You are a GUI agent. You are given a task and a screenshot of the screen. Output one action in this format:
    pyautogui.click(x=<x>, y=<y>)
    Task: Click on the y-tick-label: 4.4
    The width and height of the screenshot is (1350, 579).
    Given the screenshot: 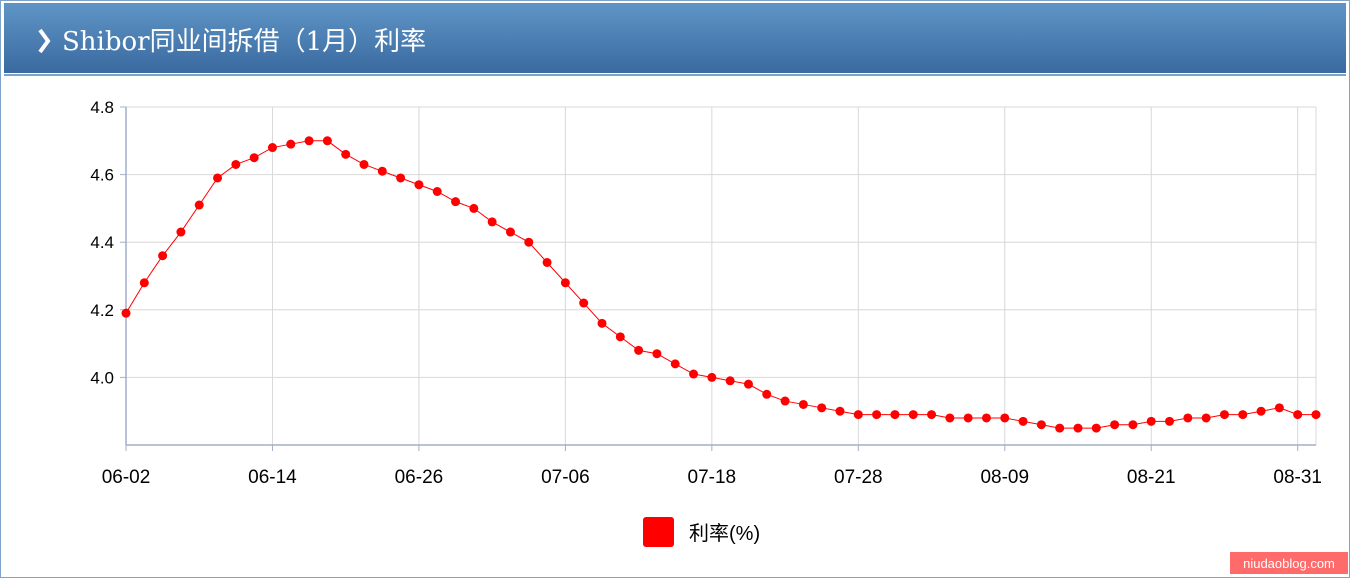 What is the action you would take?
    pyautogui.click(x=102, y=242)
    